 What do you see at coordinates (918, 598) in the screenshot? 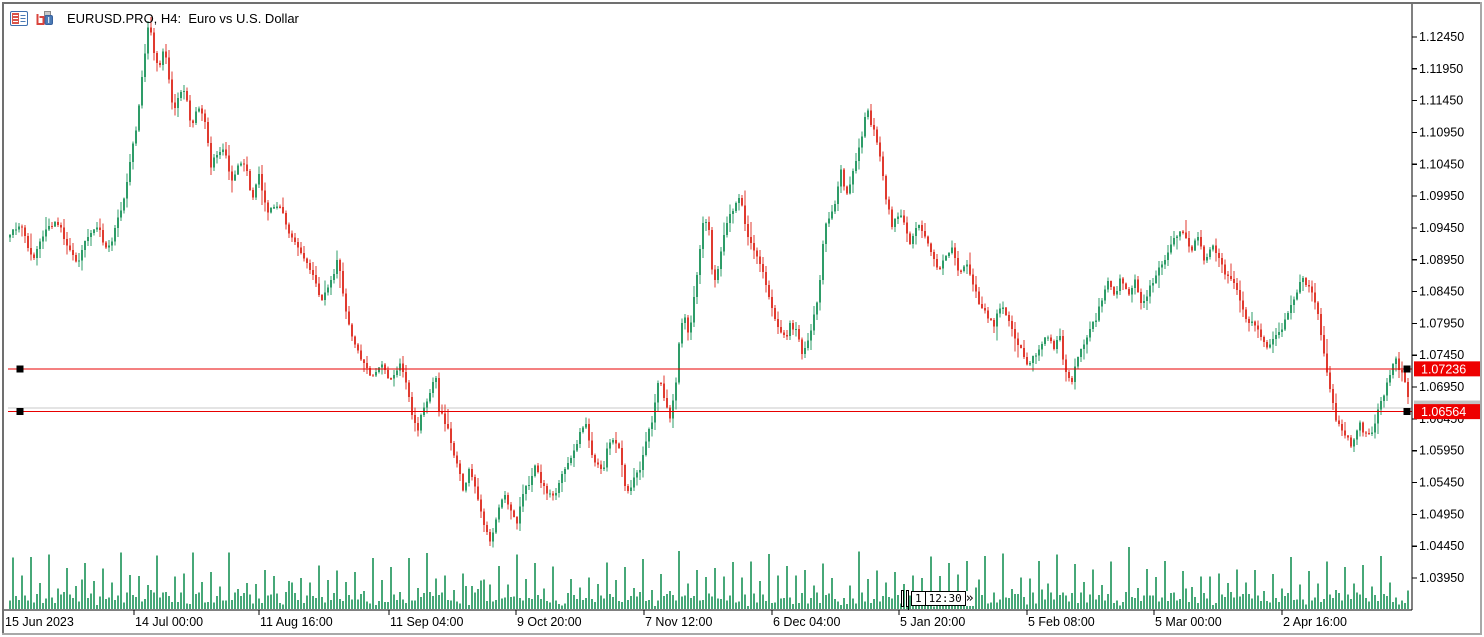
I see `countdown-hours: 1` at bounding box center [918, 598].